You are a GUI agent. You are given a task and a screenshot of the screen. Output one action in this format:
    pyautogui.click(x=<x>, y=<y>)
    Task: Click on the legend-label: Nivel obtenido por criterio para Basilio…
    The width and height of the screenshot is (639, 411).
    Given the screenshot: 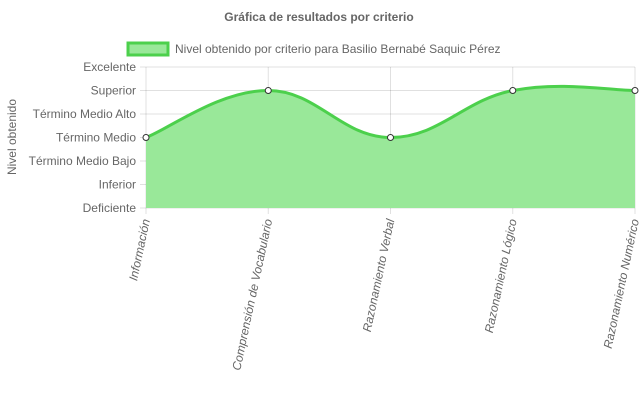 What is the action you would take?
    pyautogui.click(x=338, y=49)
    